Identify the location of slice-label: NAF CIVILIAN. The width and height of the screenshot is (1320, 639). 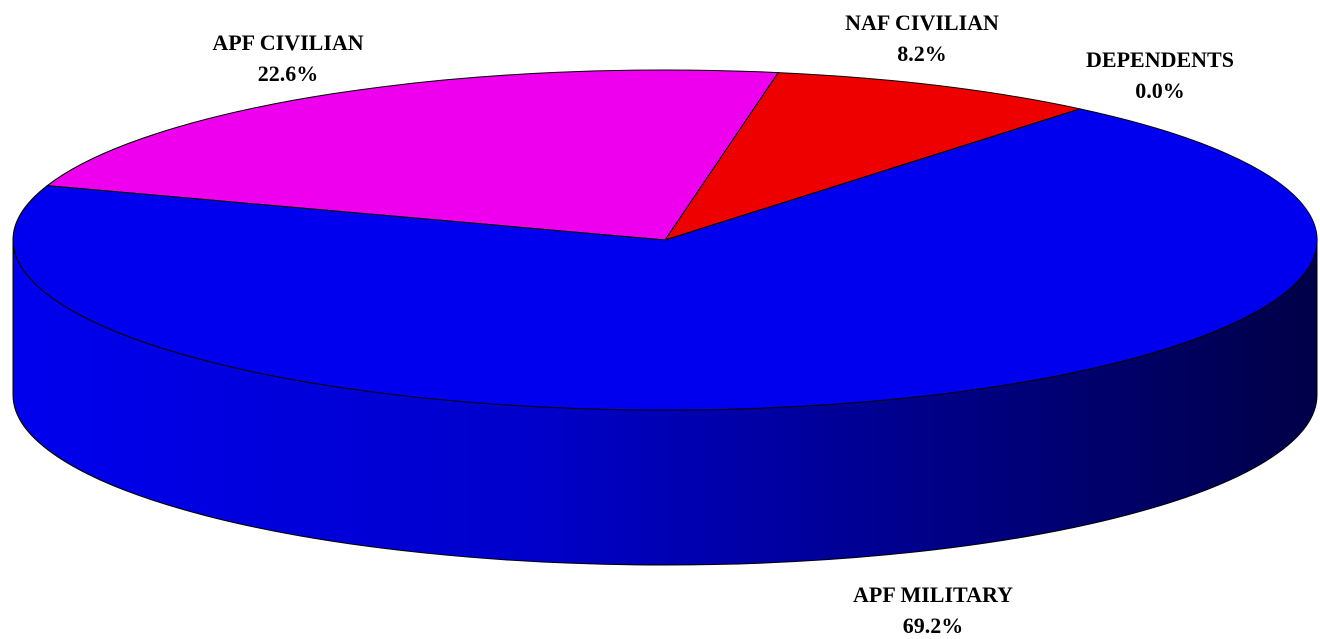
(922, 22).